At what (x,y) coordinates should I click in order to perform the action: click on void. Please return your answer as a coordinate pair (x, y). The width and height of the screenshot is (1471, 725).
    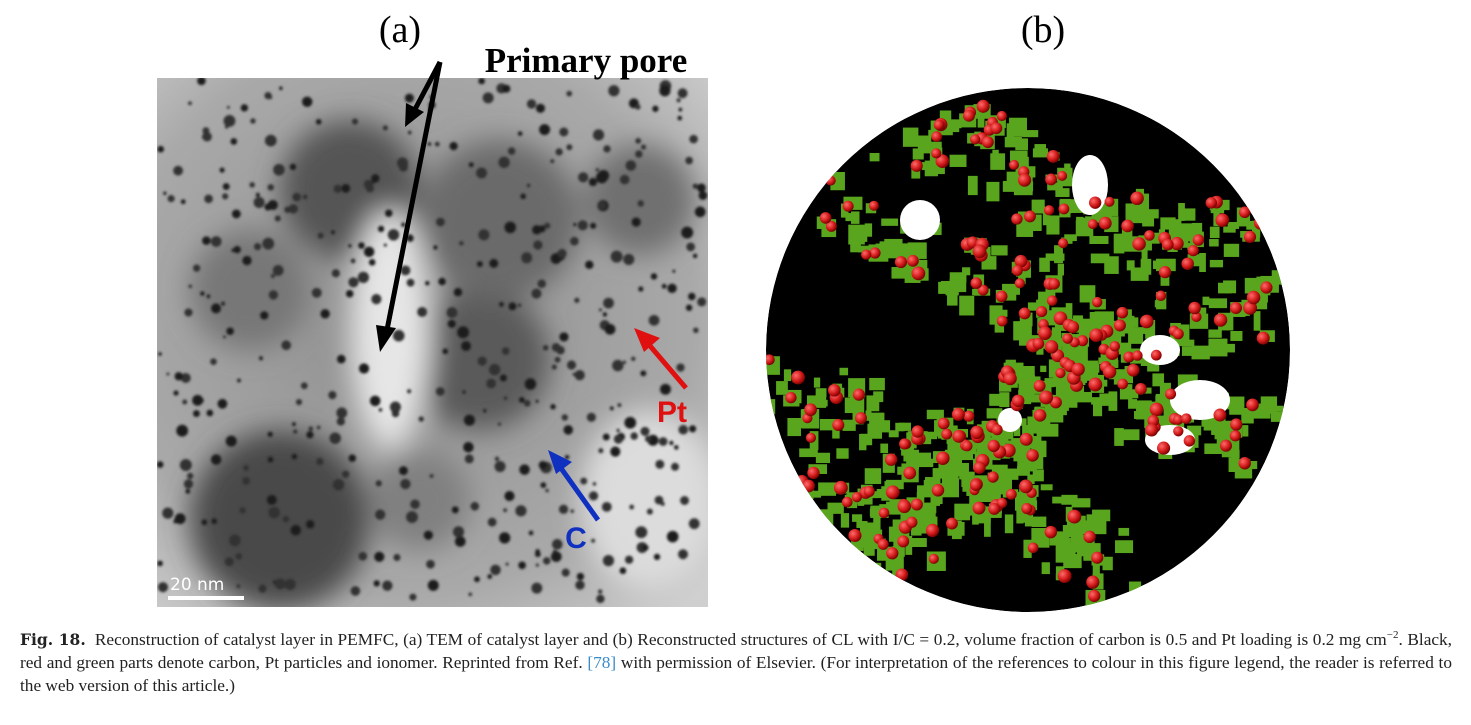
    Looking at the image, I should click on (1010, 420).